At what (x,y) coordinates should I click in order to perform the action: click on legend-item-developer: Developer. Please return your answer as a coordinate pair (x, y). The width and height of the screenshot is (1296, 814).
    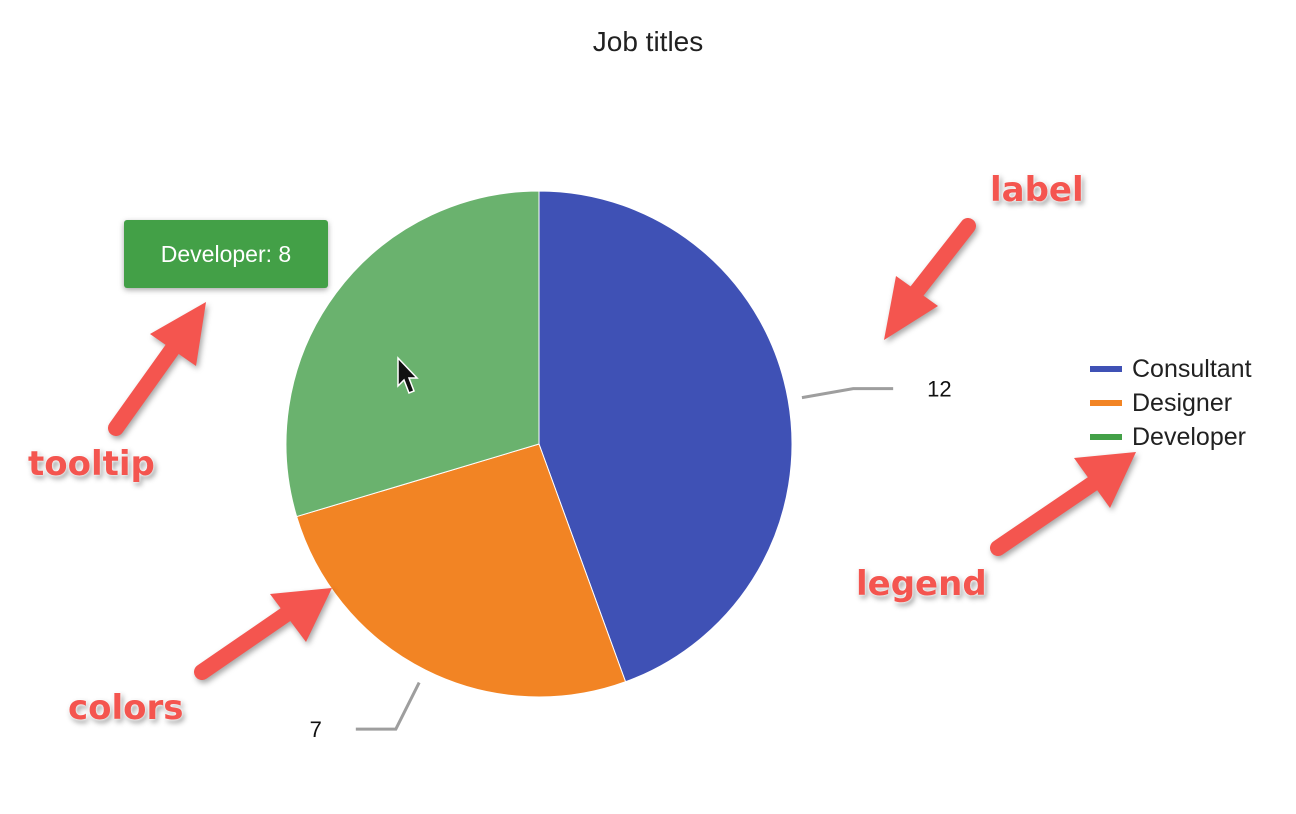
    Looking at the image, I should click on (1171, 437).